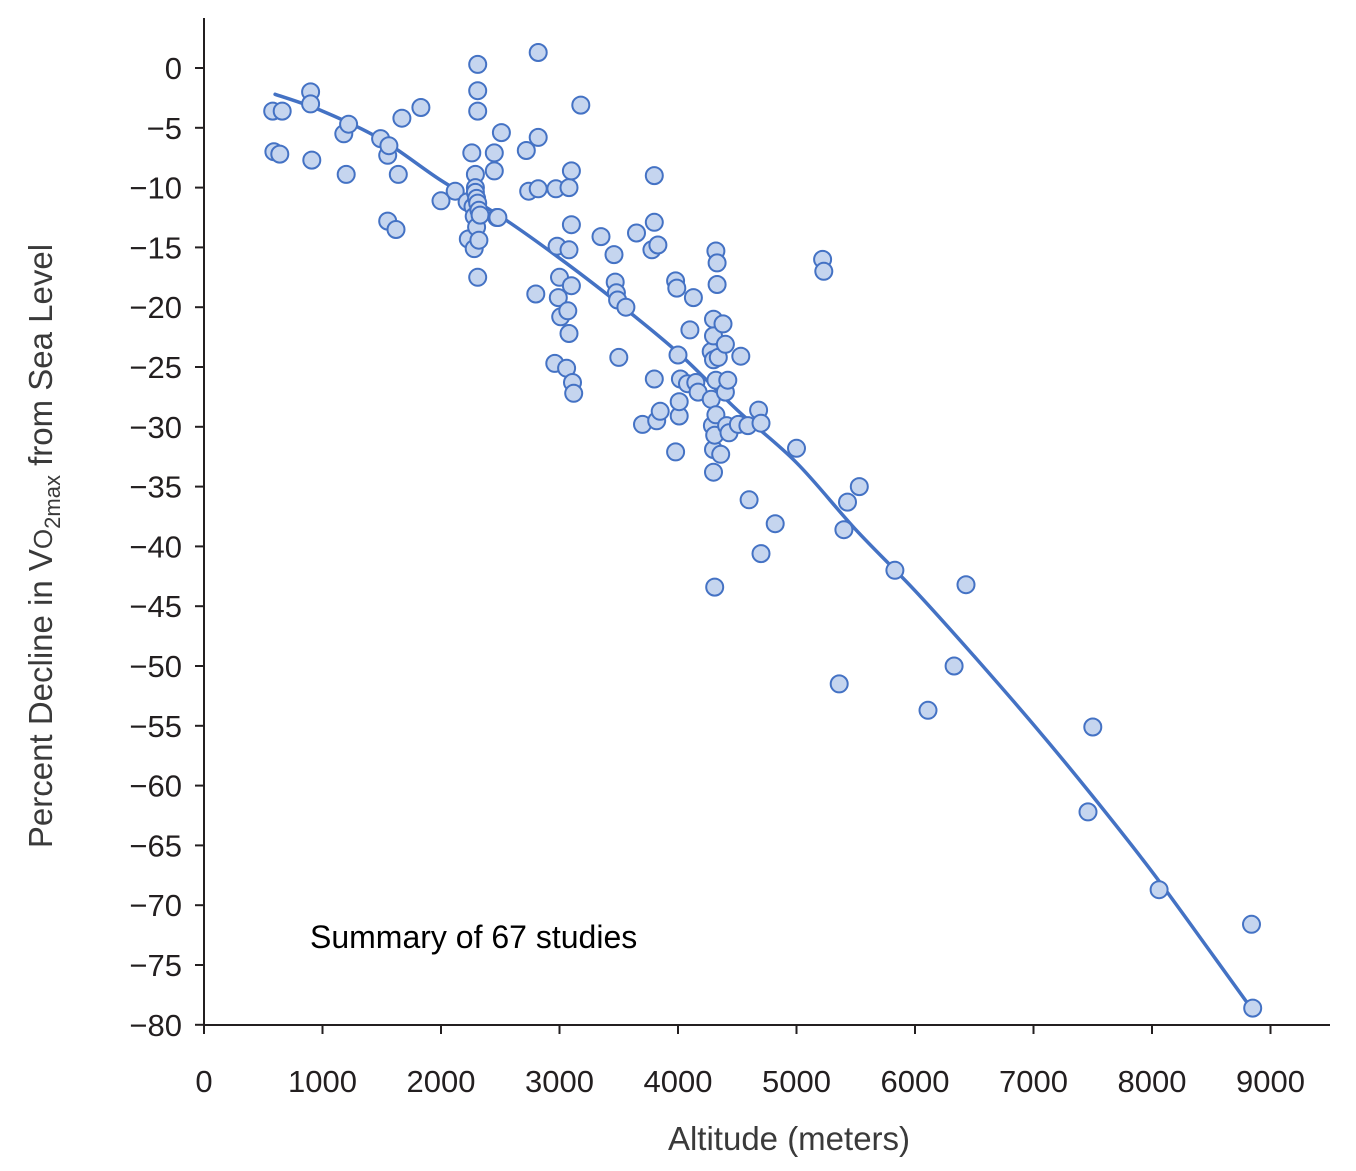  What do you see at coordinates (750, 1062) in the screenshot?
I see `x-ticks: 0 1000 2000 3000 4000 5000 6000 7000 8000 9000` at bounding box center [750, 1062].